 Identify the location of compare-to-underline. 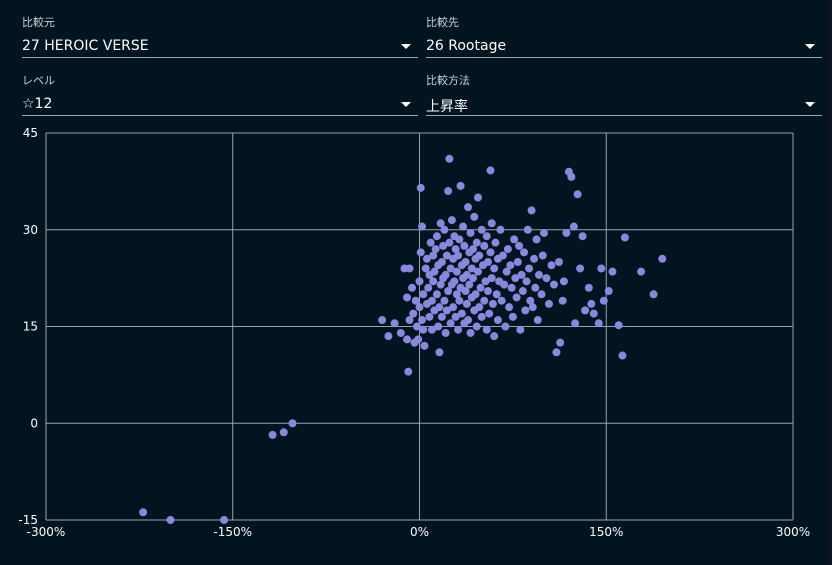
(624, 57).